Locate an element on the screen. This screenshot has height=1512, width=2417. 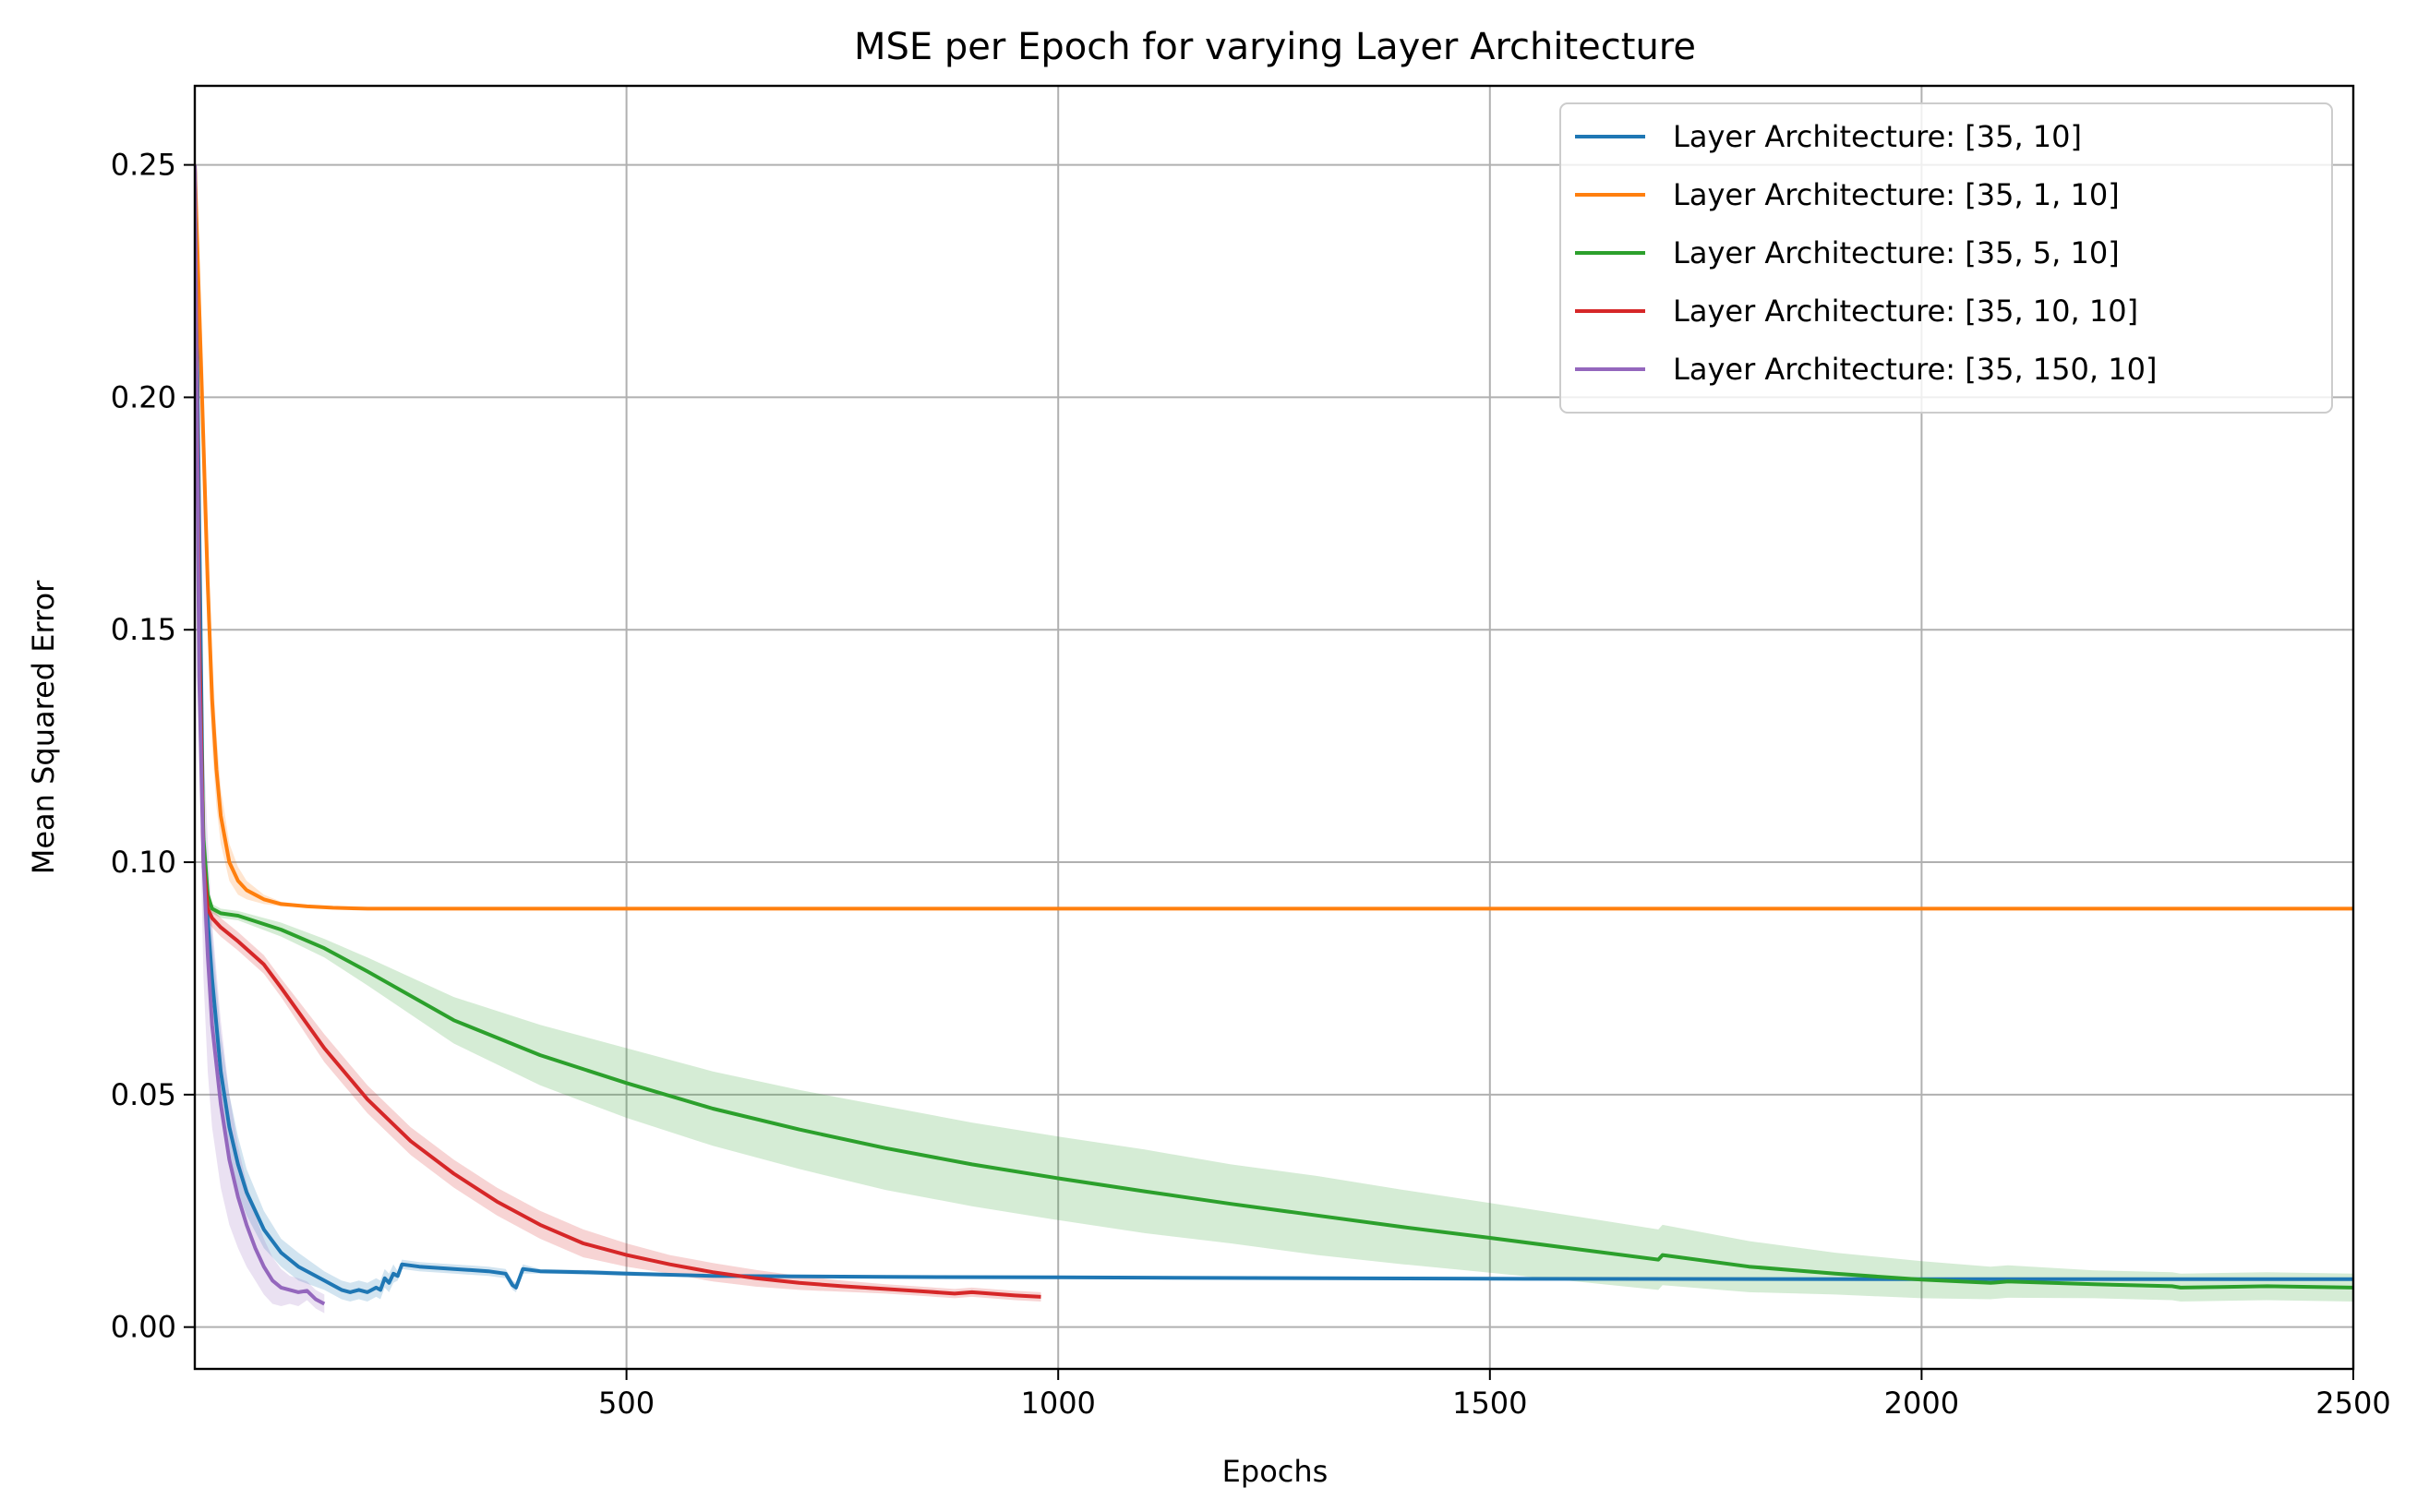
x-tick-label: 2000 is located at coordinates (1921, 1403).